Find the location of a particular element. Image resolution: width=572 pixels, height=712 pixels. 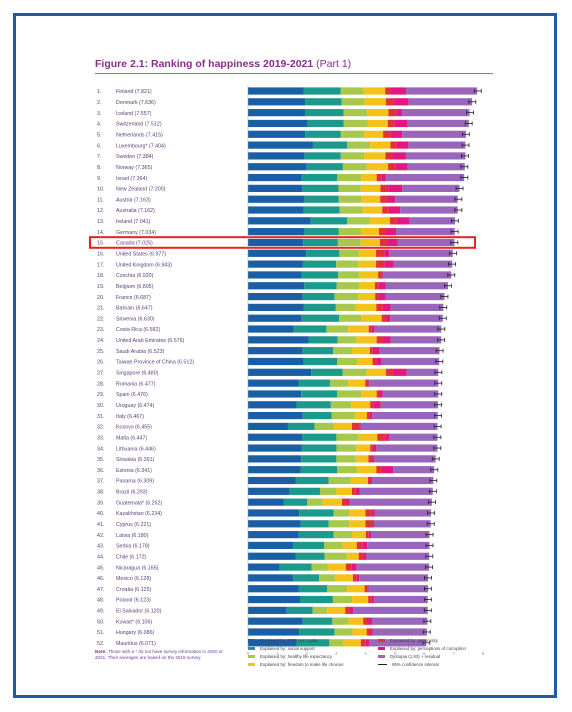

legend-item-dystopia: Dystopia (1.83) + residual is located at coordinates (409, 656).